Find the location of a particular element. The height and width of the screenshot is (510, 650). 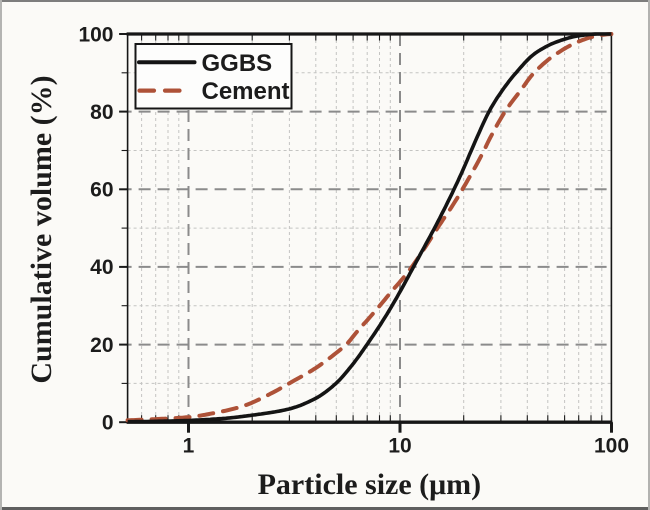

svg-text: 20 is located at coordinates (101, 345).